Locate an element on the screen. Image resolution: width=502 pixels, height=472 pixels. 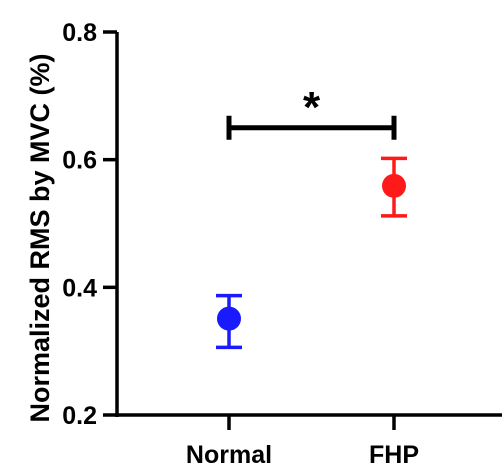
significance-star: * is located at coordinates (312, 107).